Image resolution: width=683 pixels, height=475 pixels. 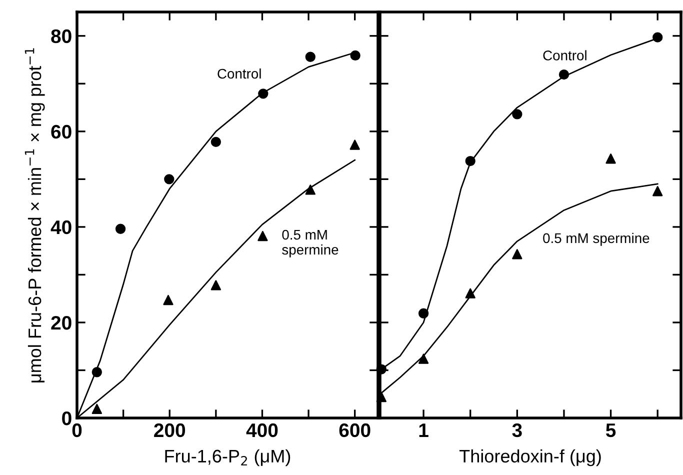 I want to click on x-axis-title: Fru-1,6-P$_{2}$ (μM), so click(x=227, y=457).